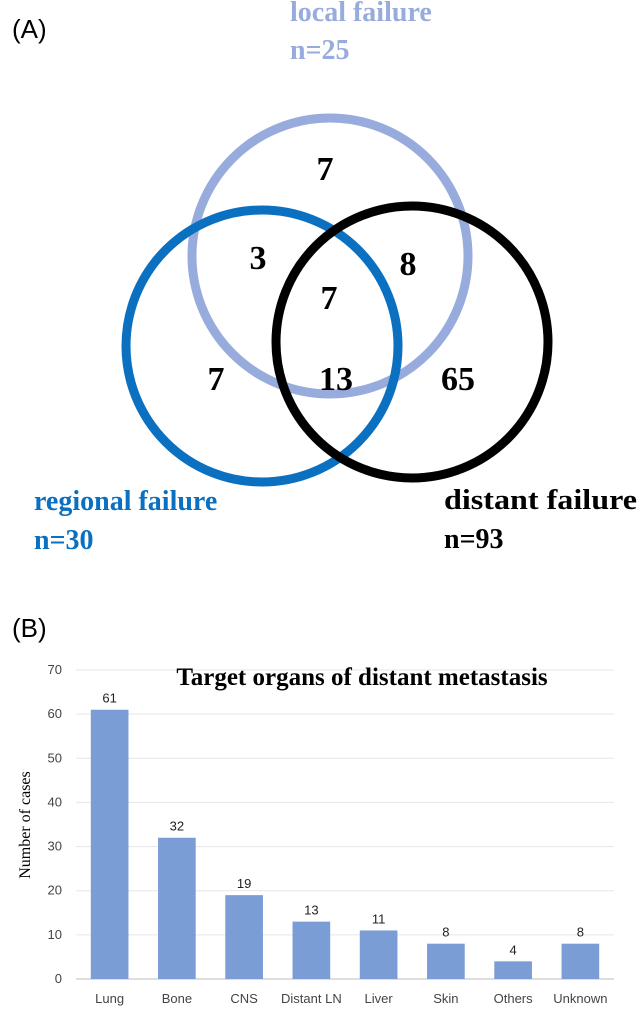 The height and width of the screenshot is (1011, 639). I want to click on y-tick-label: 20, so click(55, 890).